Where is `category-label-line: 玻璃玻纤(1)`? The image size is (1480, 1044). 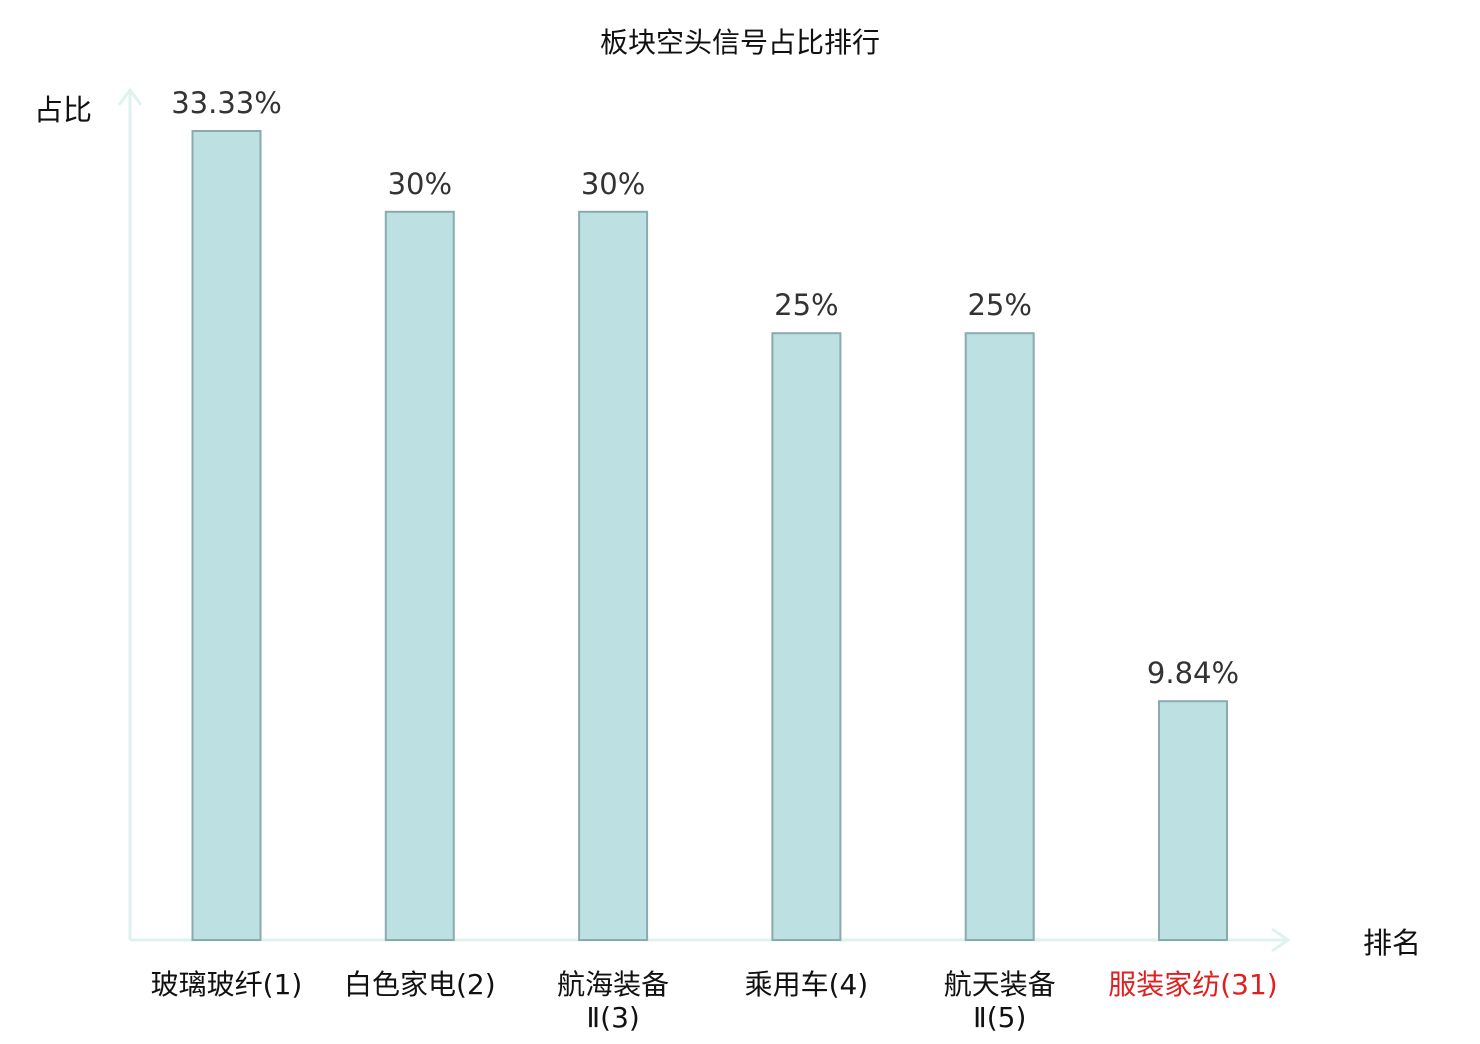 category-label-line: 玻璃玻纤(1) is located at coordinates (227, 984).